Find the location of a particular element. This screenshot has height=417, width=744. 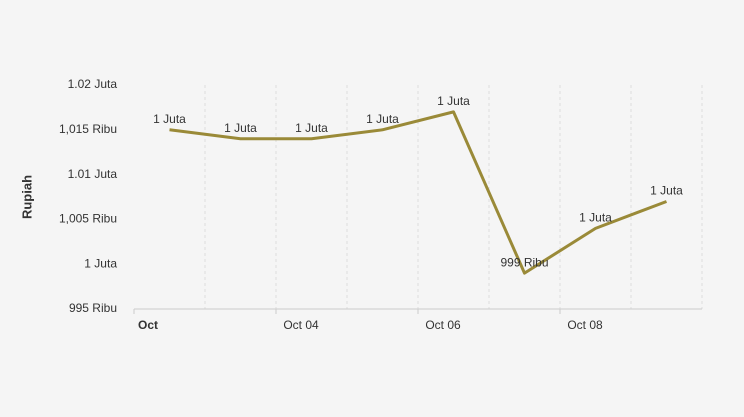

y-axis-label: Rupiah is located at coordinates (26, 197).